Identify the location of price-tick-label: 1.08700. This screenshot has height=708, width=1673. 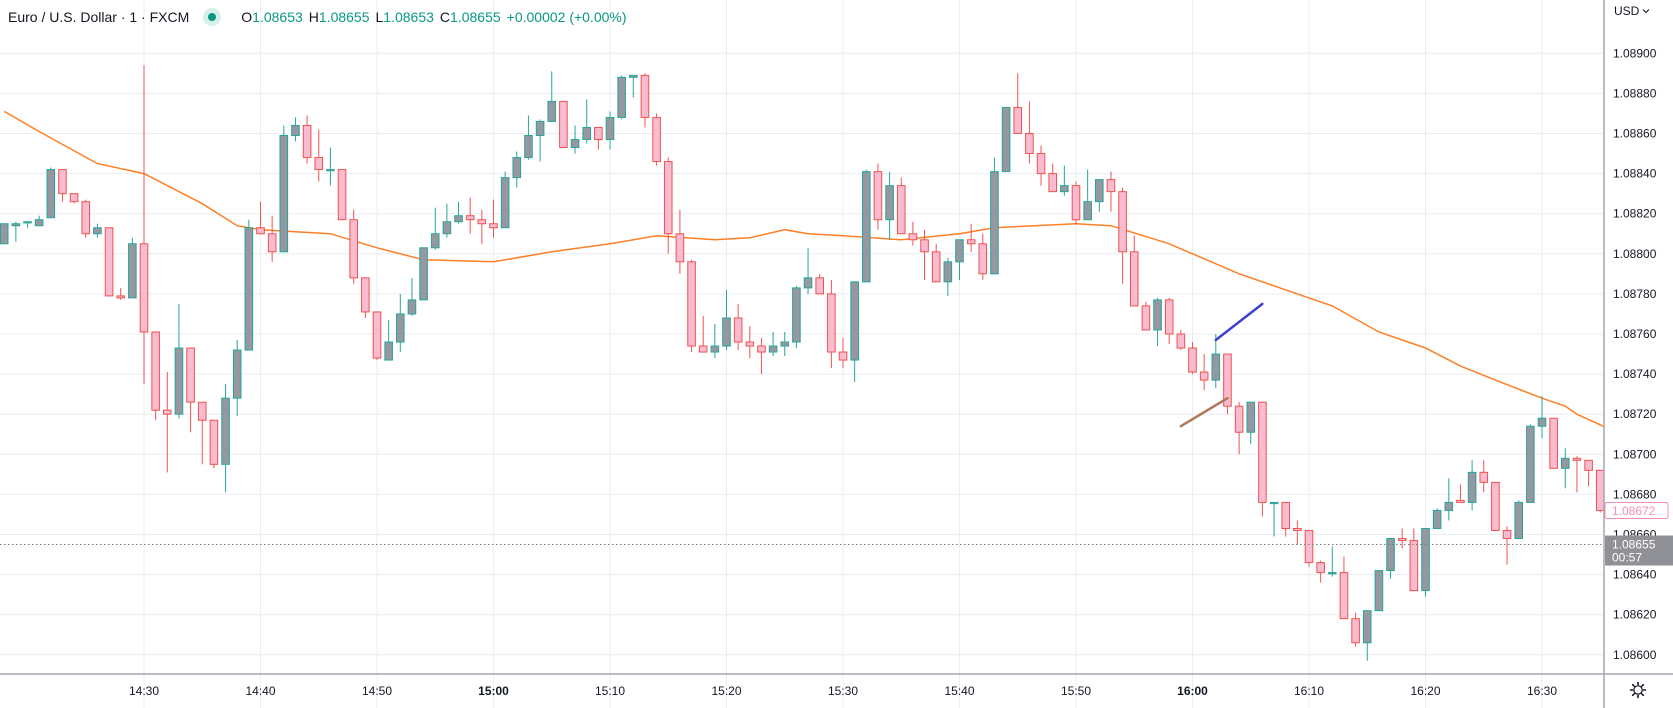
(1635, 454).